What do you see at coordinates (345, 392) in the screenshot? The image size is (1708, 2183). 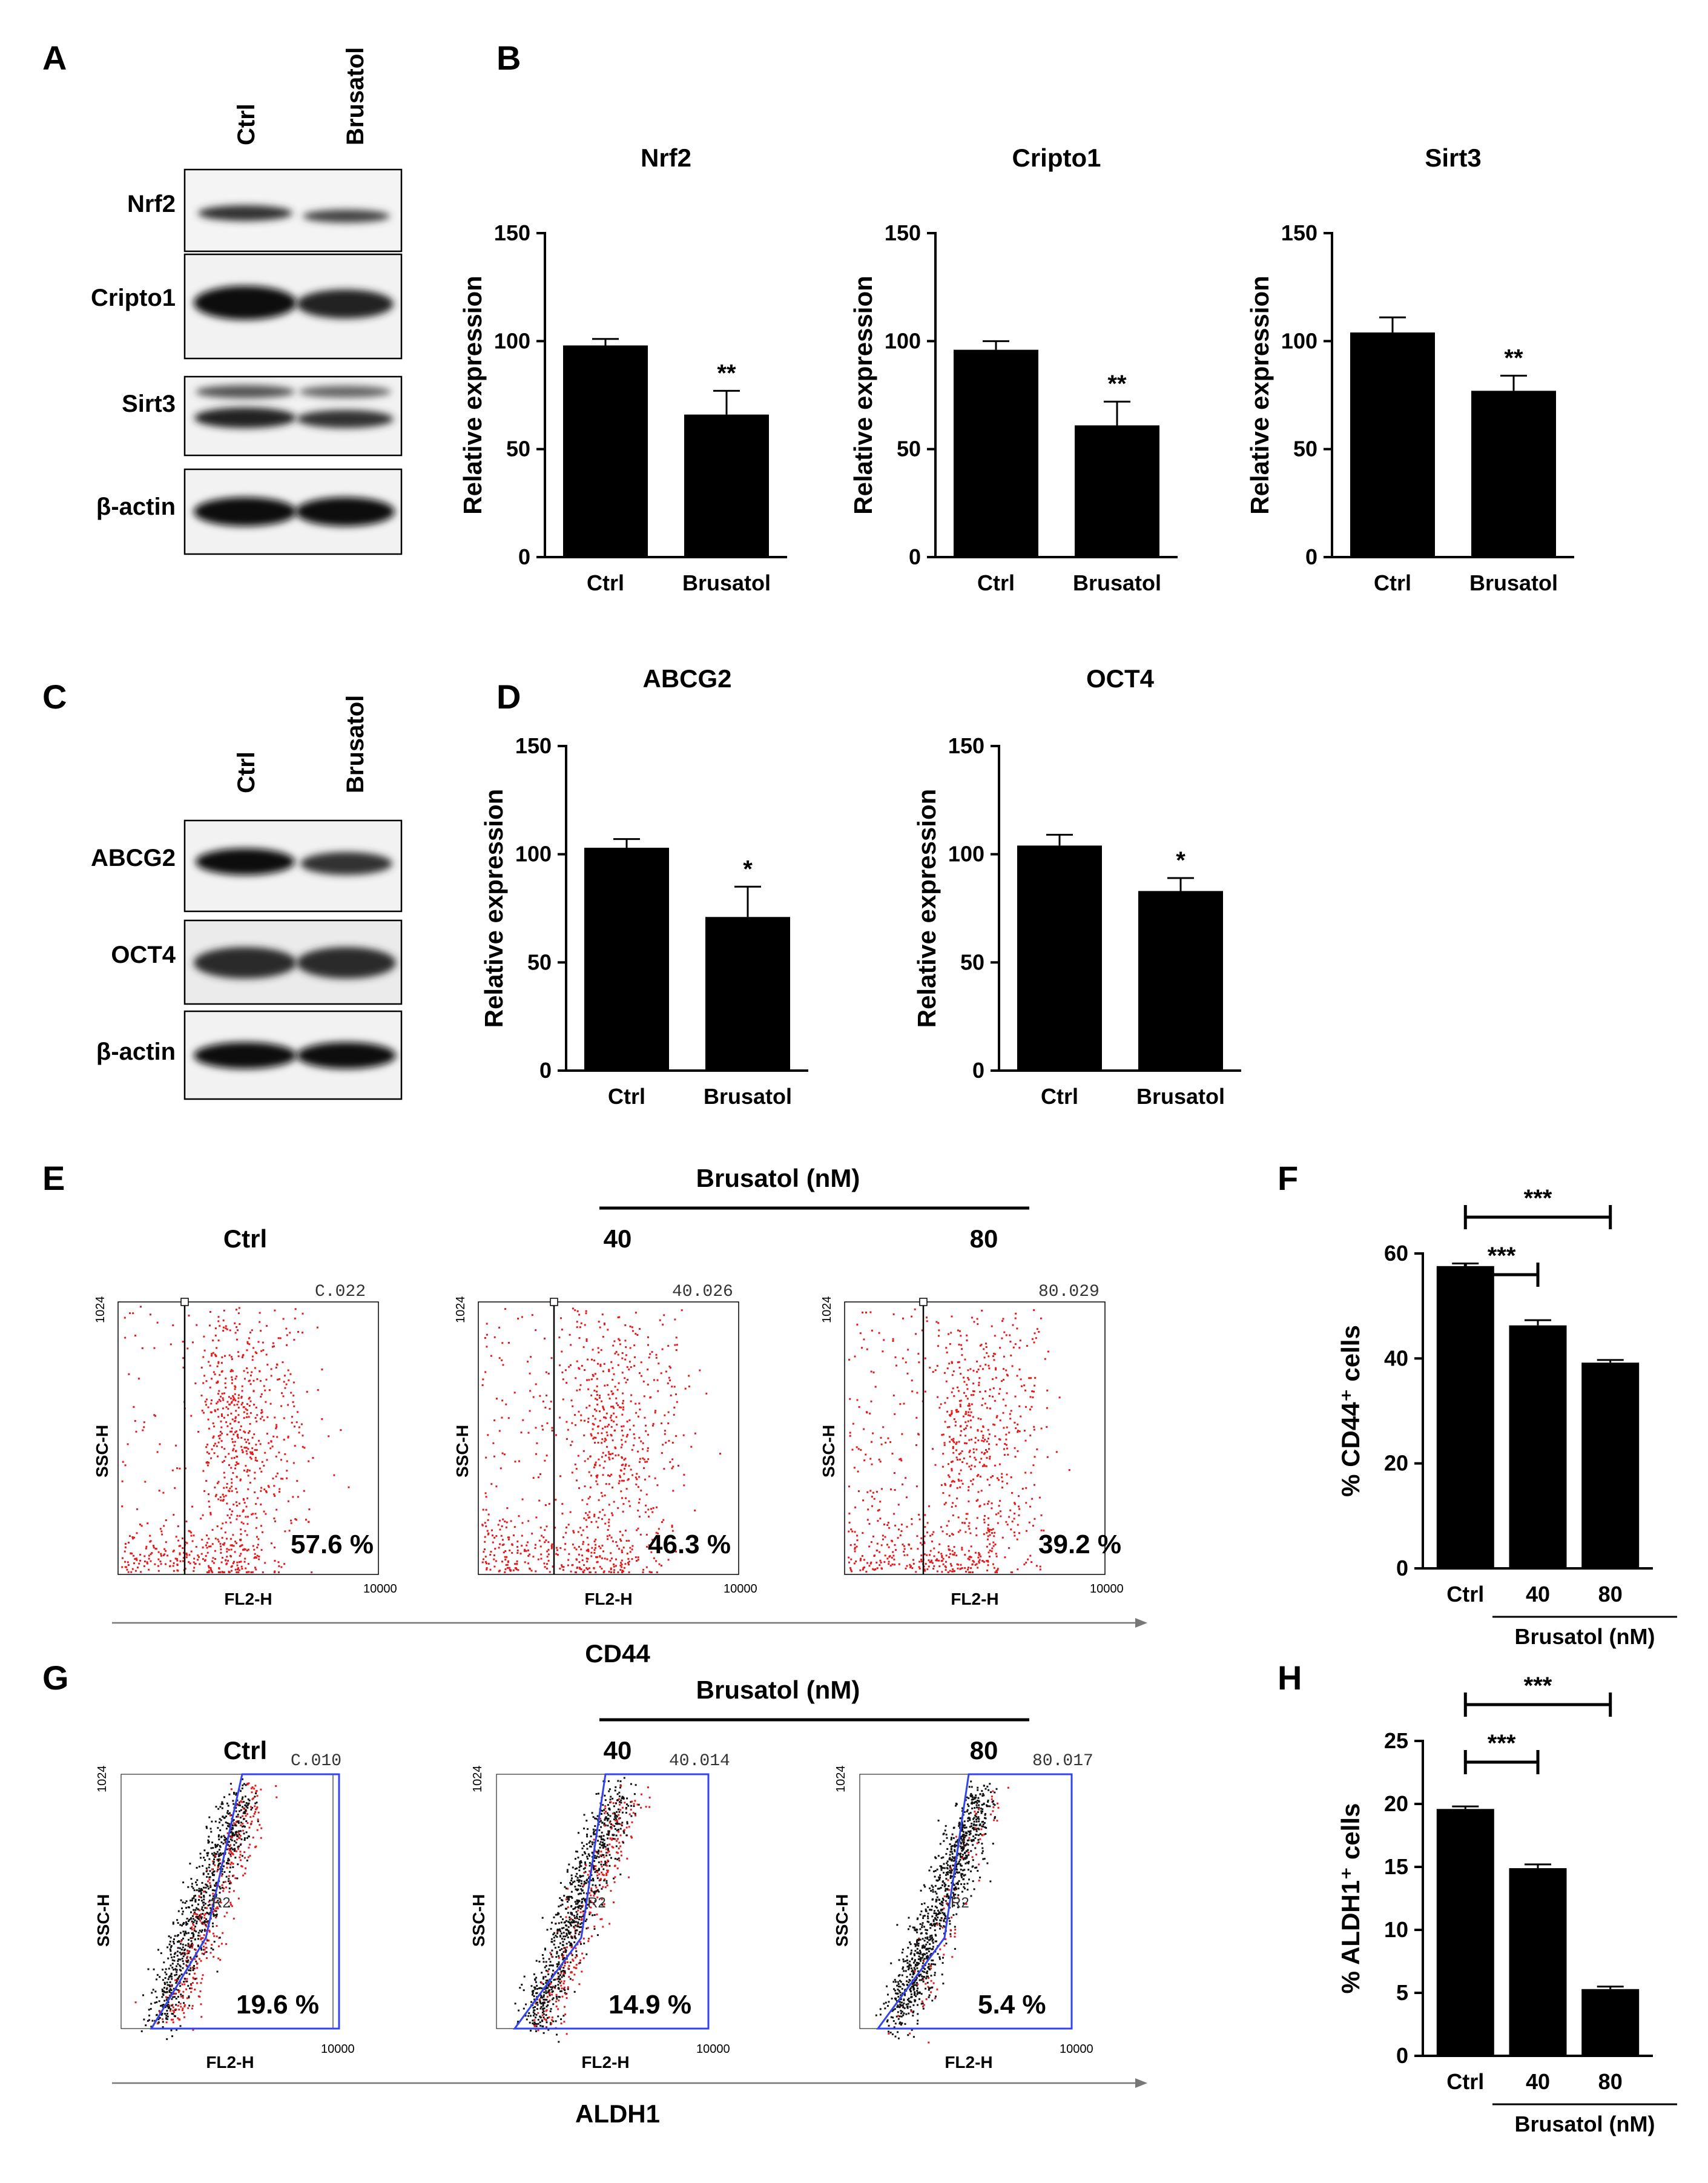 I see `band-sirt3-upper-brusatol` at bounding box center [345, 392].